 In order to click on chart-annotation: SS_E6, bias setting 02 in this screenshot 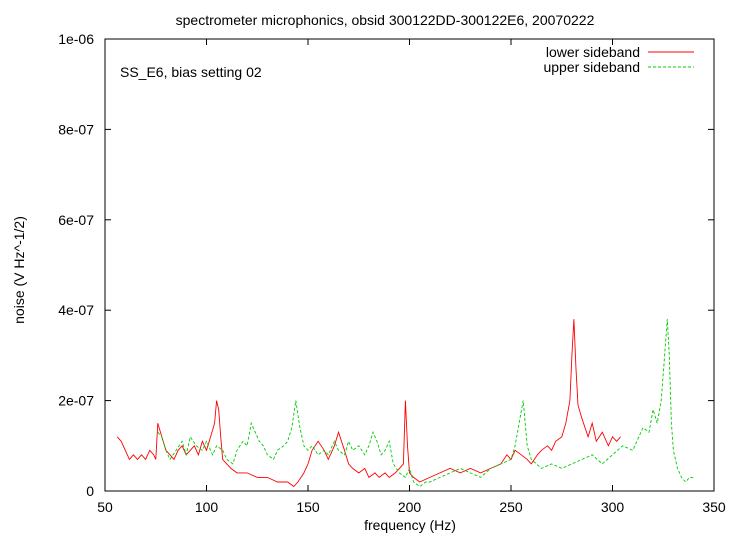, I will do `click(191, 72)`.